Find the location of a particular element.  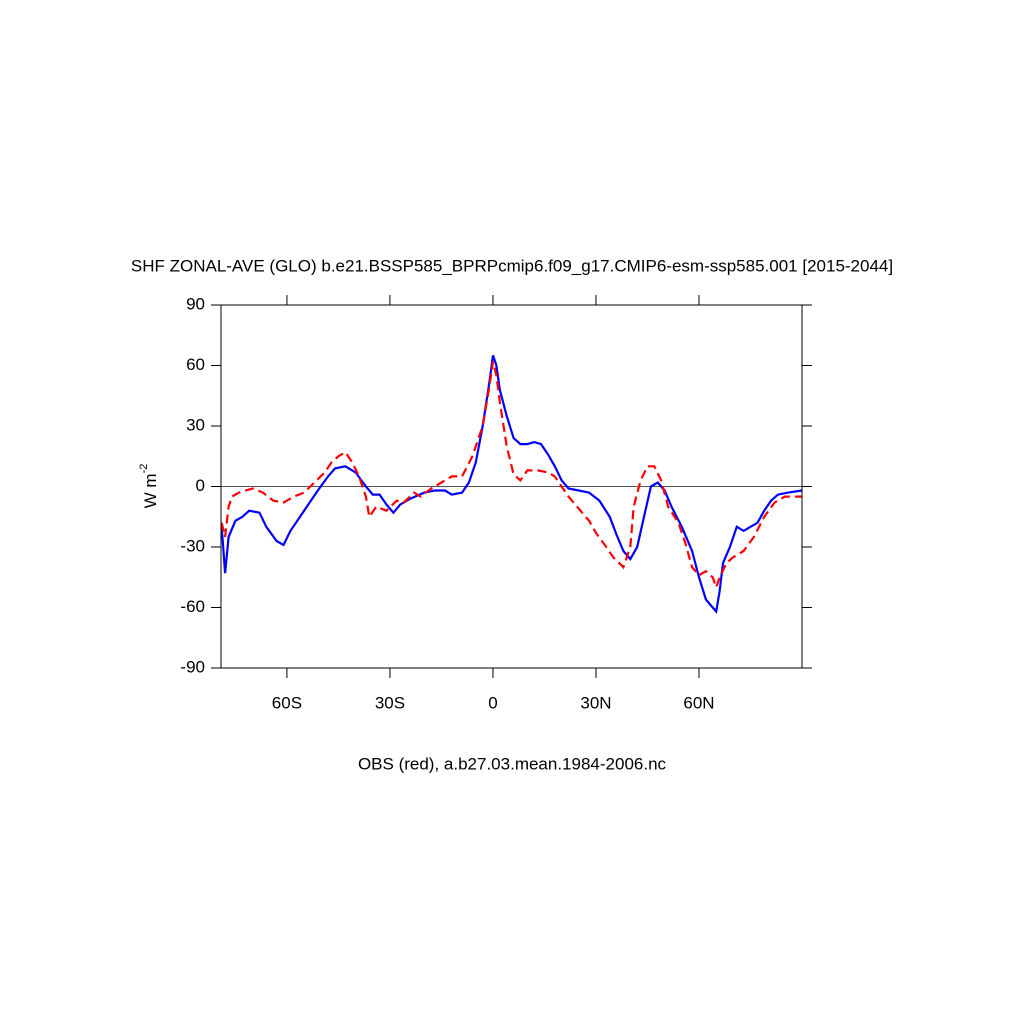

y-tick-label: 90 is located at coordinates (195, 303).